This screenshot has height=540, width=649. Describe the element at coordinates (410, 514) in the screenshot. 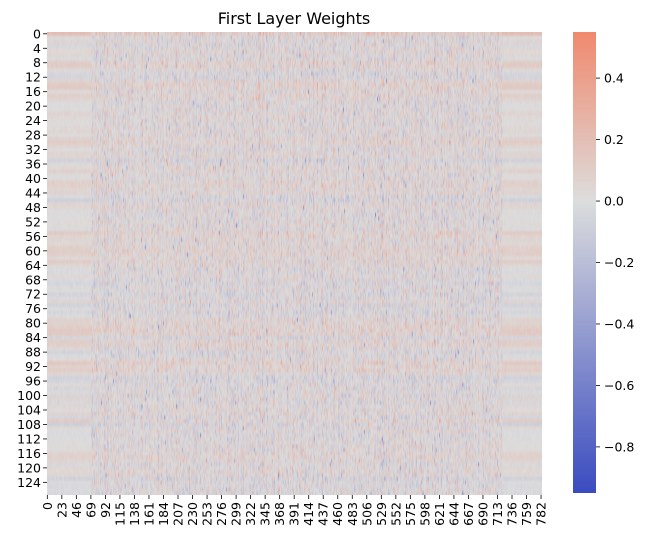

I see `x-tick-label: 575` at that location.